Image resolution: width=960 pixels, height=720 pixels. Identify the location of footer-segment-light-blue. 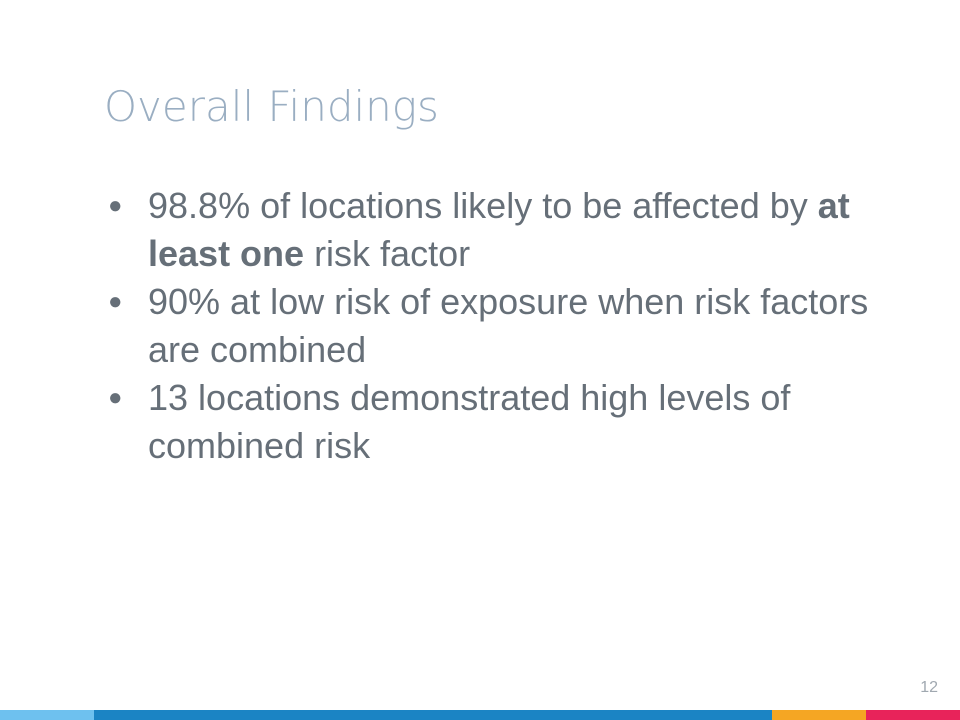
(47, 715).